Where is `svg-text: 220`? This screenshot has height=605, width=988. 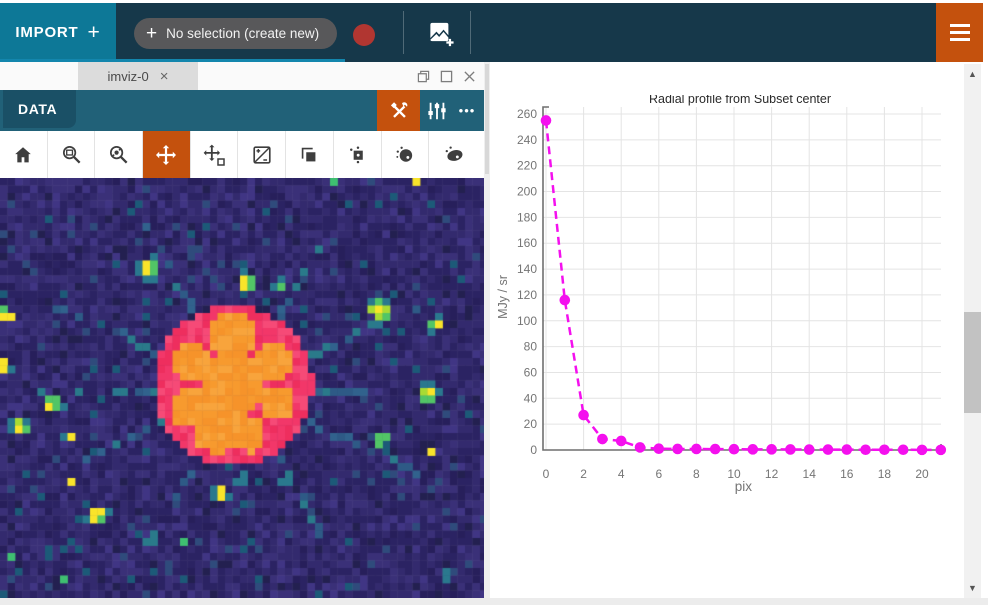
svg-text: 220 is located at coordinates (527, 166).